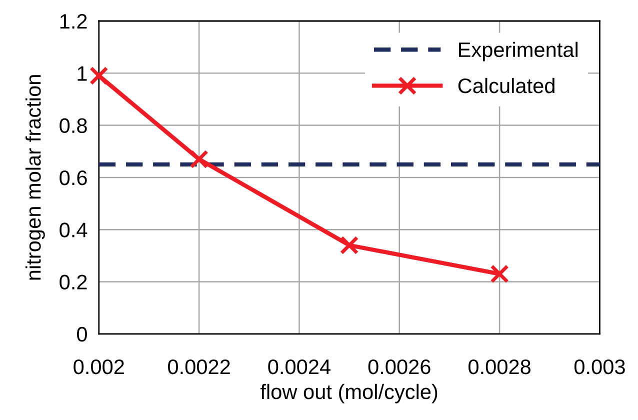  What do you see at coordinates (518, 52) in the screenshot?
I see `legend-label: Experimental` at bounding box center [518, 52].